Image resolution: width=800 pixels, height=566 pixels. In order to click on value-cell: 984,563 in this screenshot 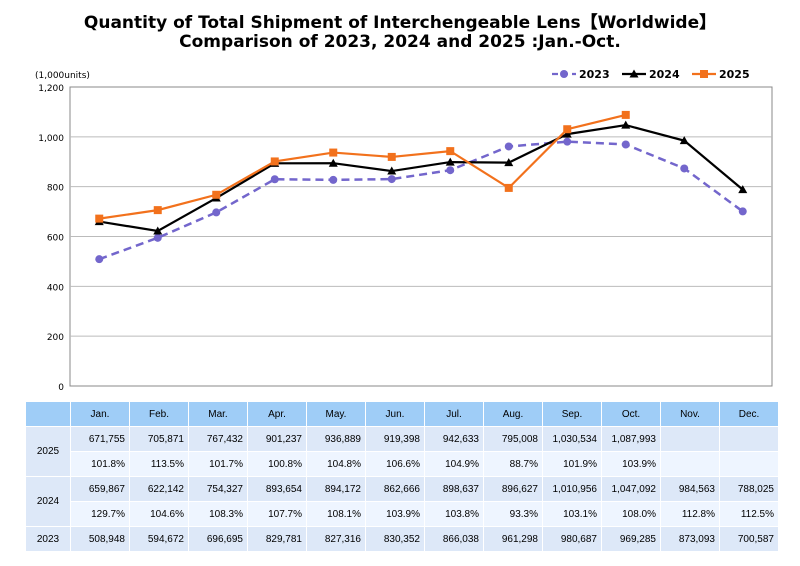, I will do `click(690, 489)`.